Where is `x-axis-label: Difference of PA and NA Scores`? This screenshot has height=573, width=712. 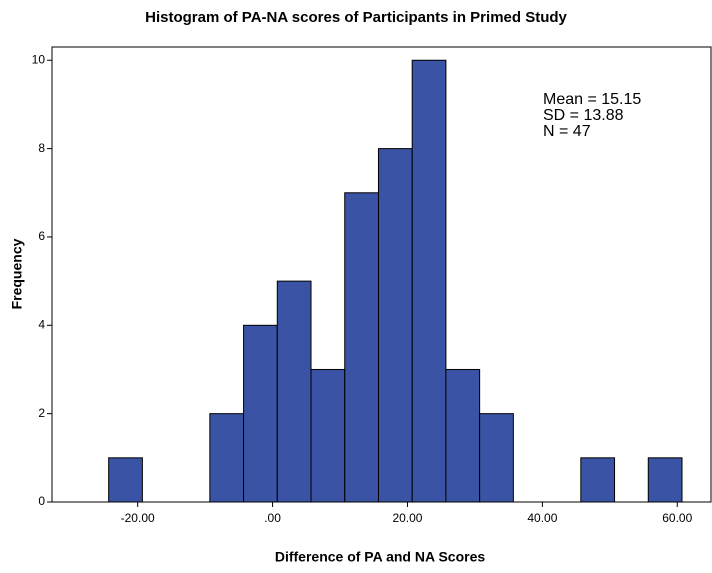 x-axis-label: Difference of PA and NA Scores is located at coordinates (380, 557).